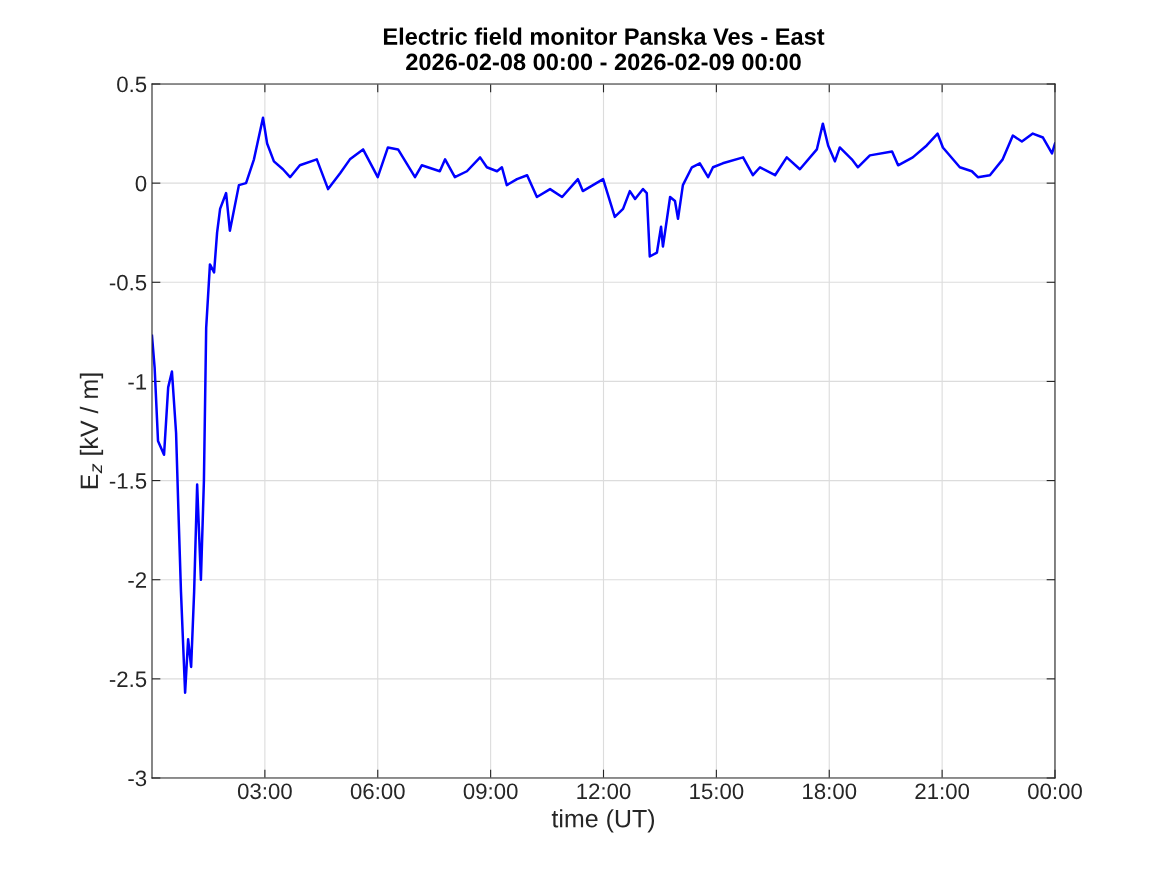 The width and height of the screenshot is (1167, 875). What do you see at coordinates (128, 282) in the screenshot?
I see `y-tick-label: -0.5` at bounding box center [128, 282].